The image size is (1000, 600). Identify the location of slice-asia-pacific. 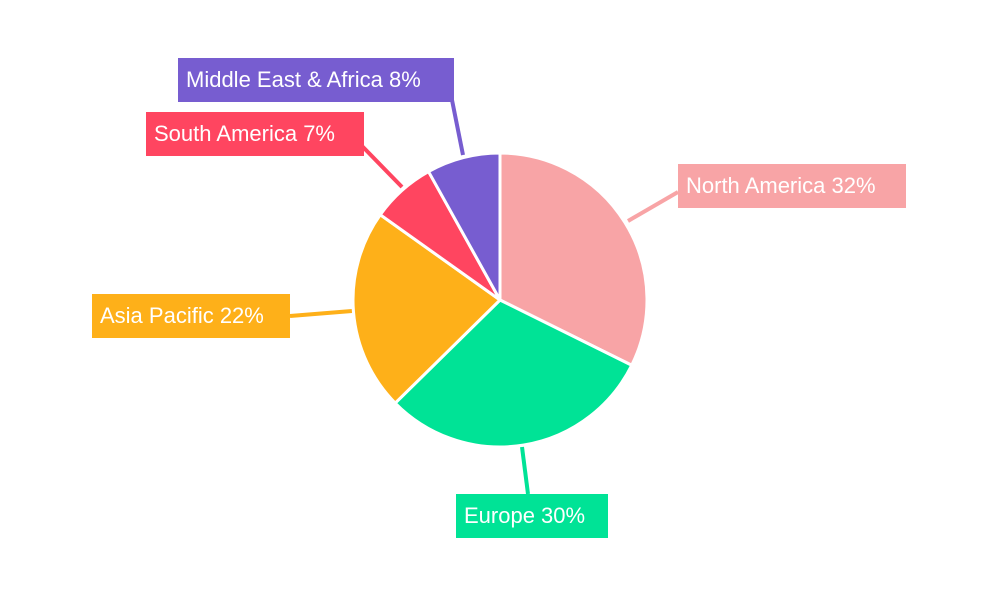
(426, 309).